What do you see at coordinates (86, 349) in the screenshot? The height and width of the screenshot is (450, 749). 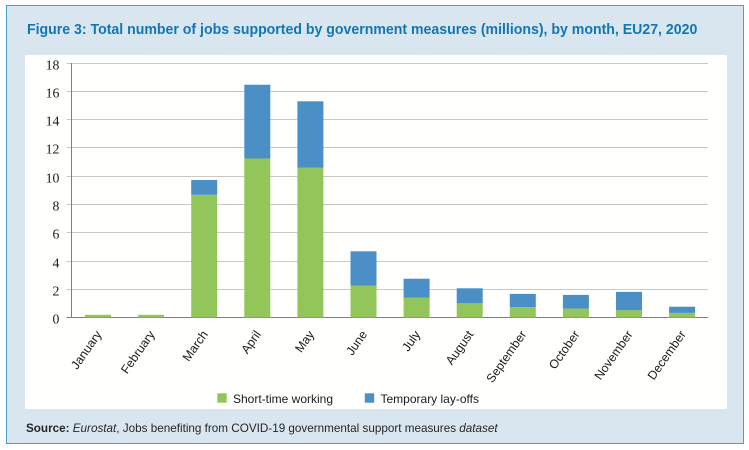 I see `svg-text: January` at bounding box center [86, 349].